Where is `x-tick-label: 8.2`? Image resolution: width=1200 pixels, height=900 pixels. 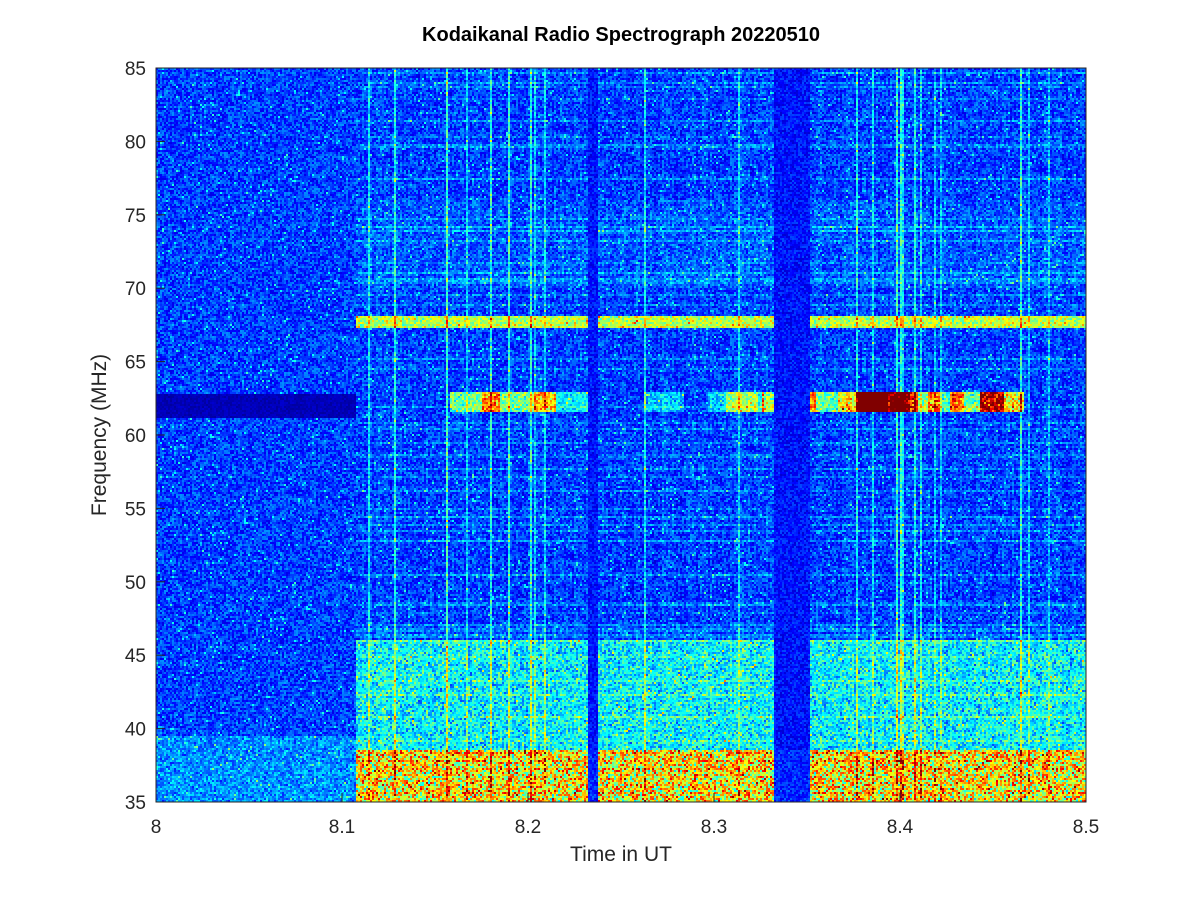 x-tick-label: 8.2 is located at coordinates (528, 827).